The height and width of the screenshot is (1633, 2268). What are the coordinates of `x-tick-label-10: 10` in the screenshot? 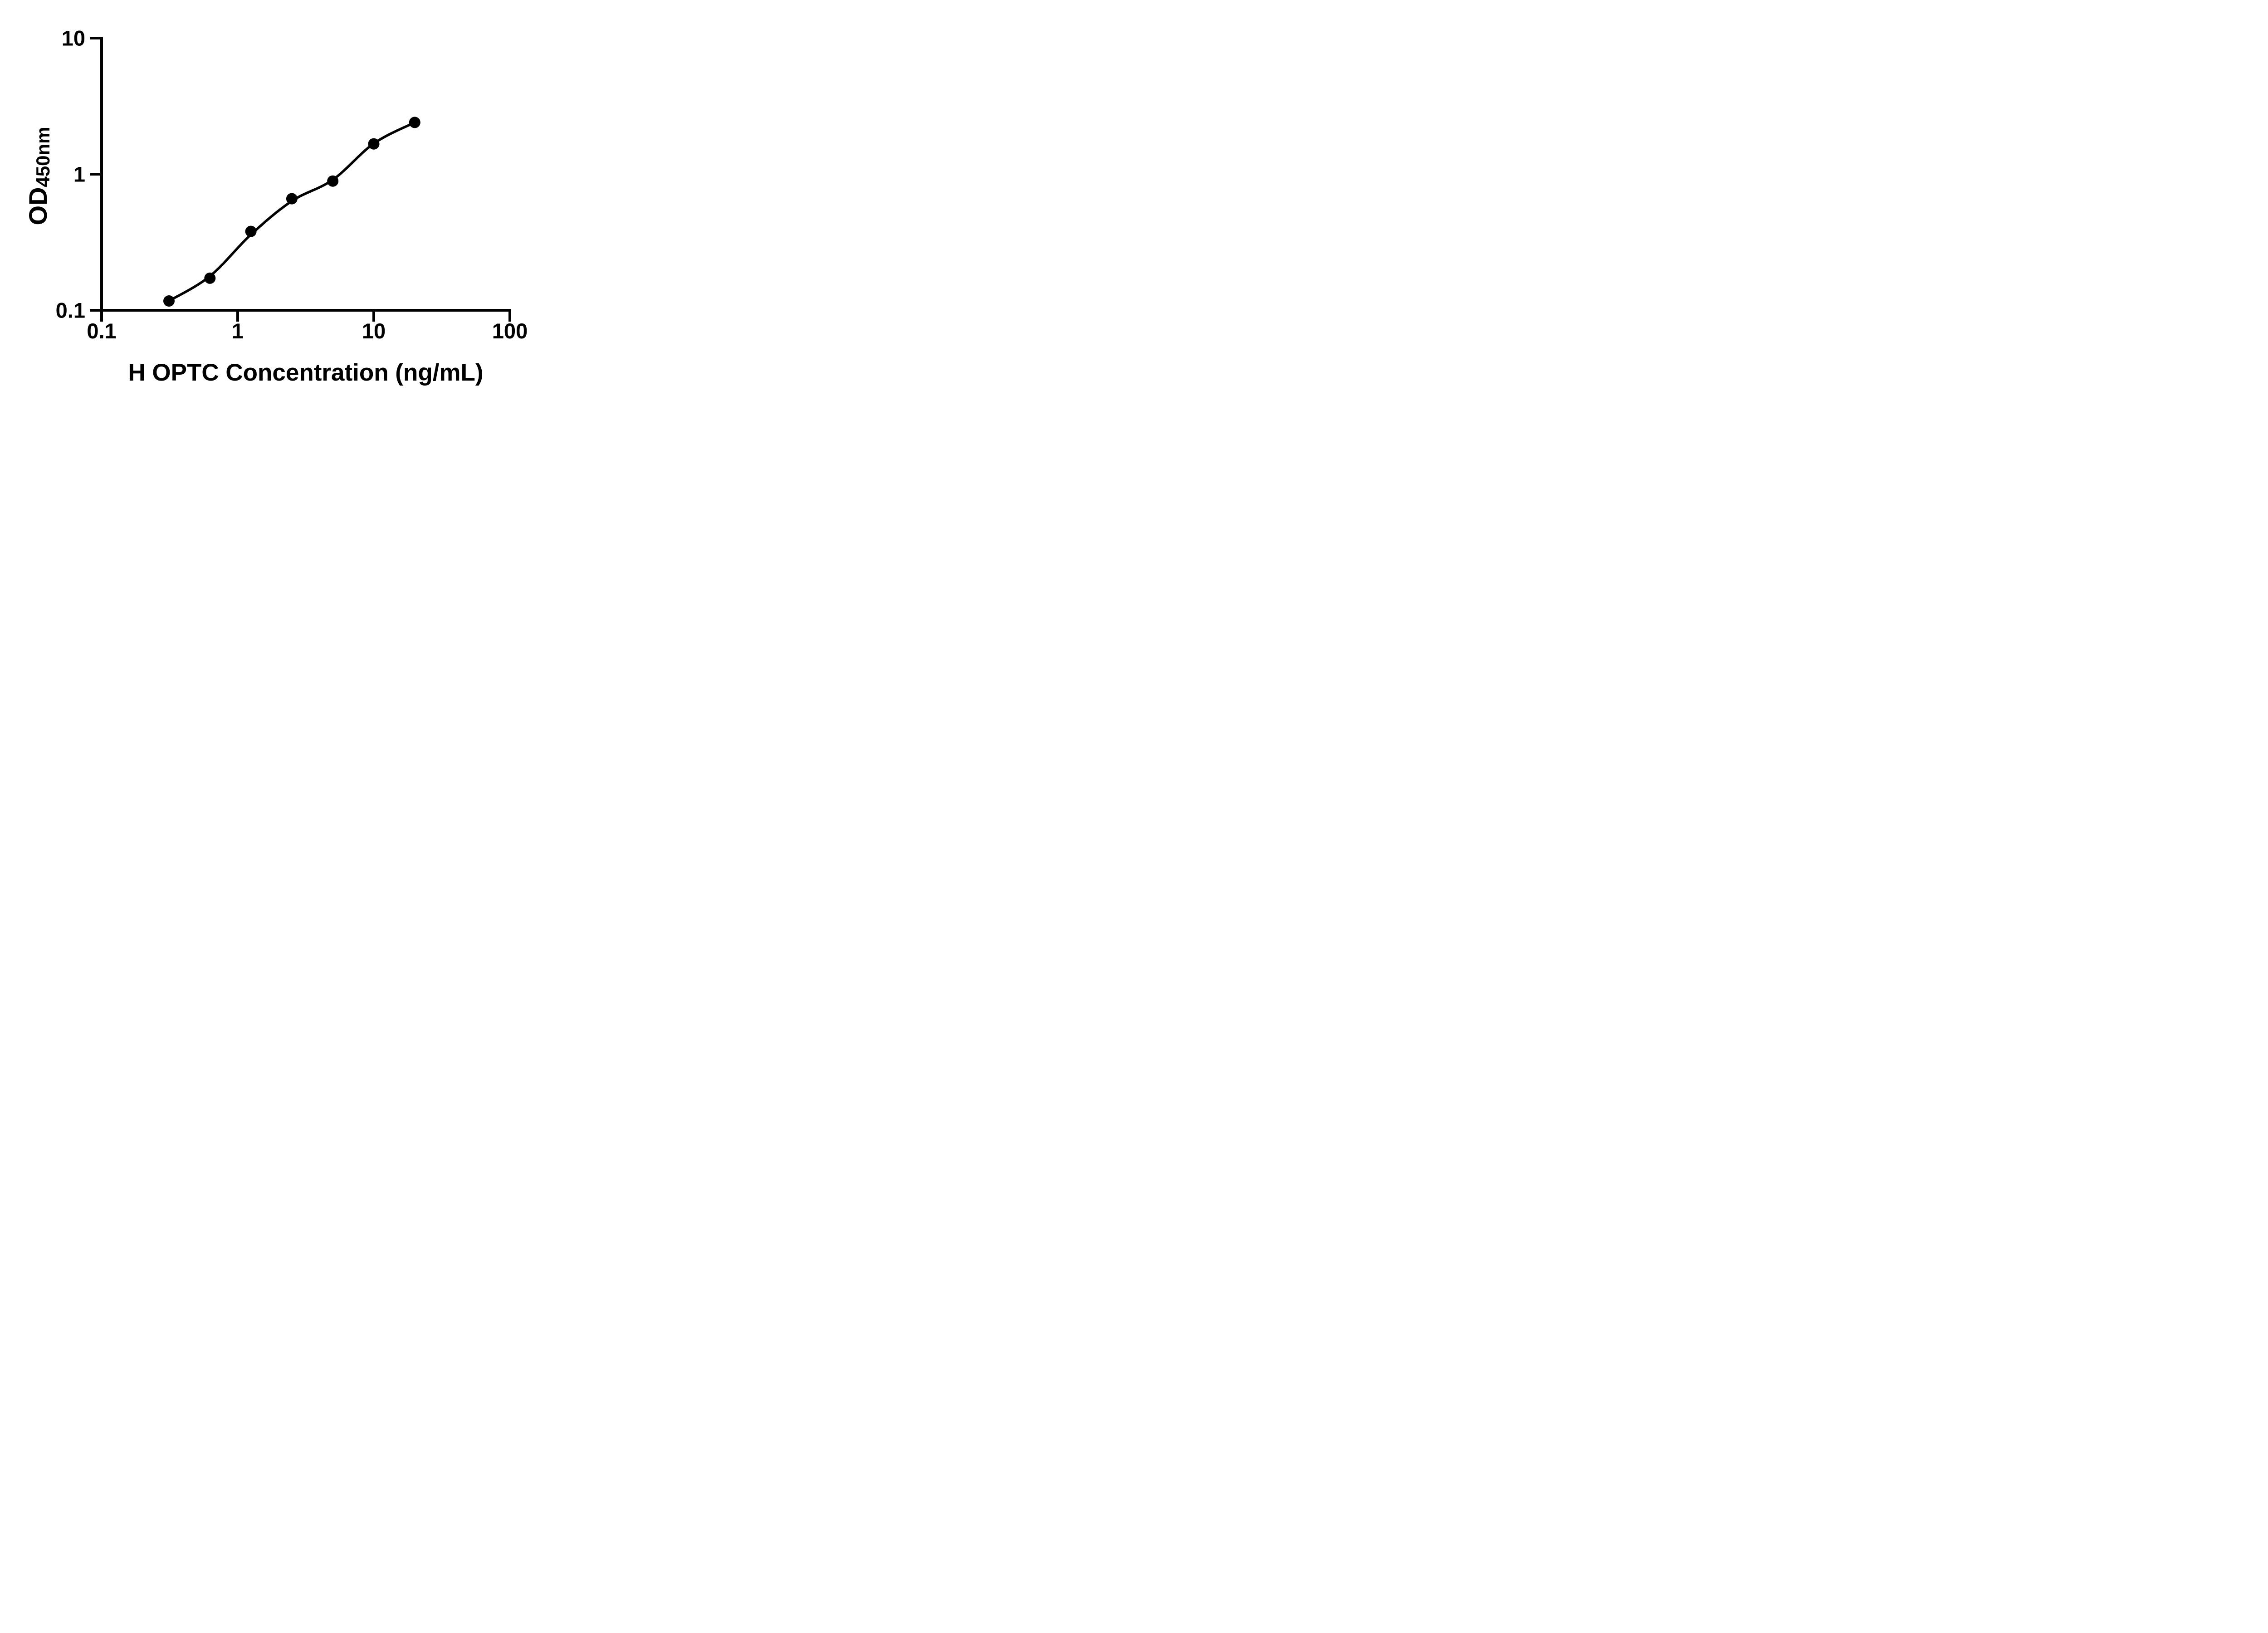 It's located at (374, 331).